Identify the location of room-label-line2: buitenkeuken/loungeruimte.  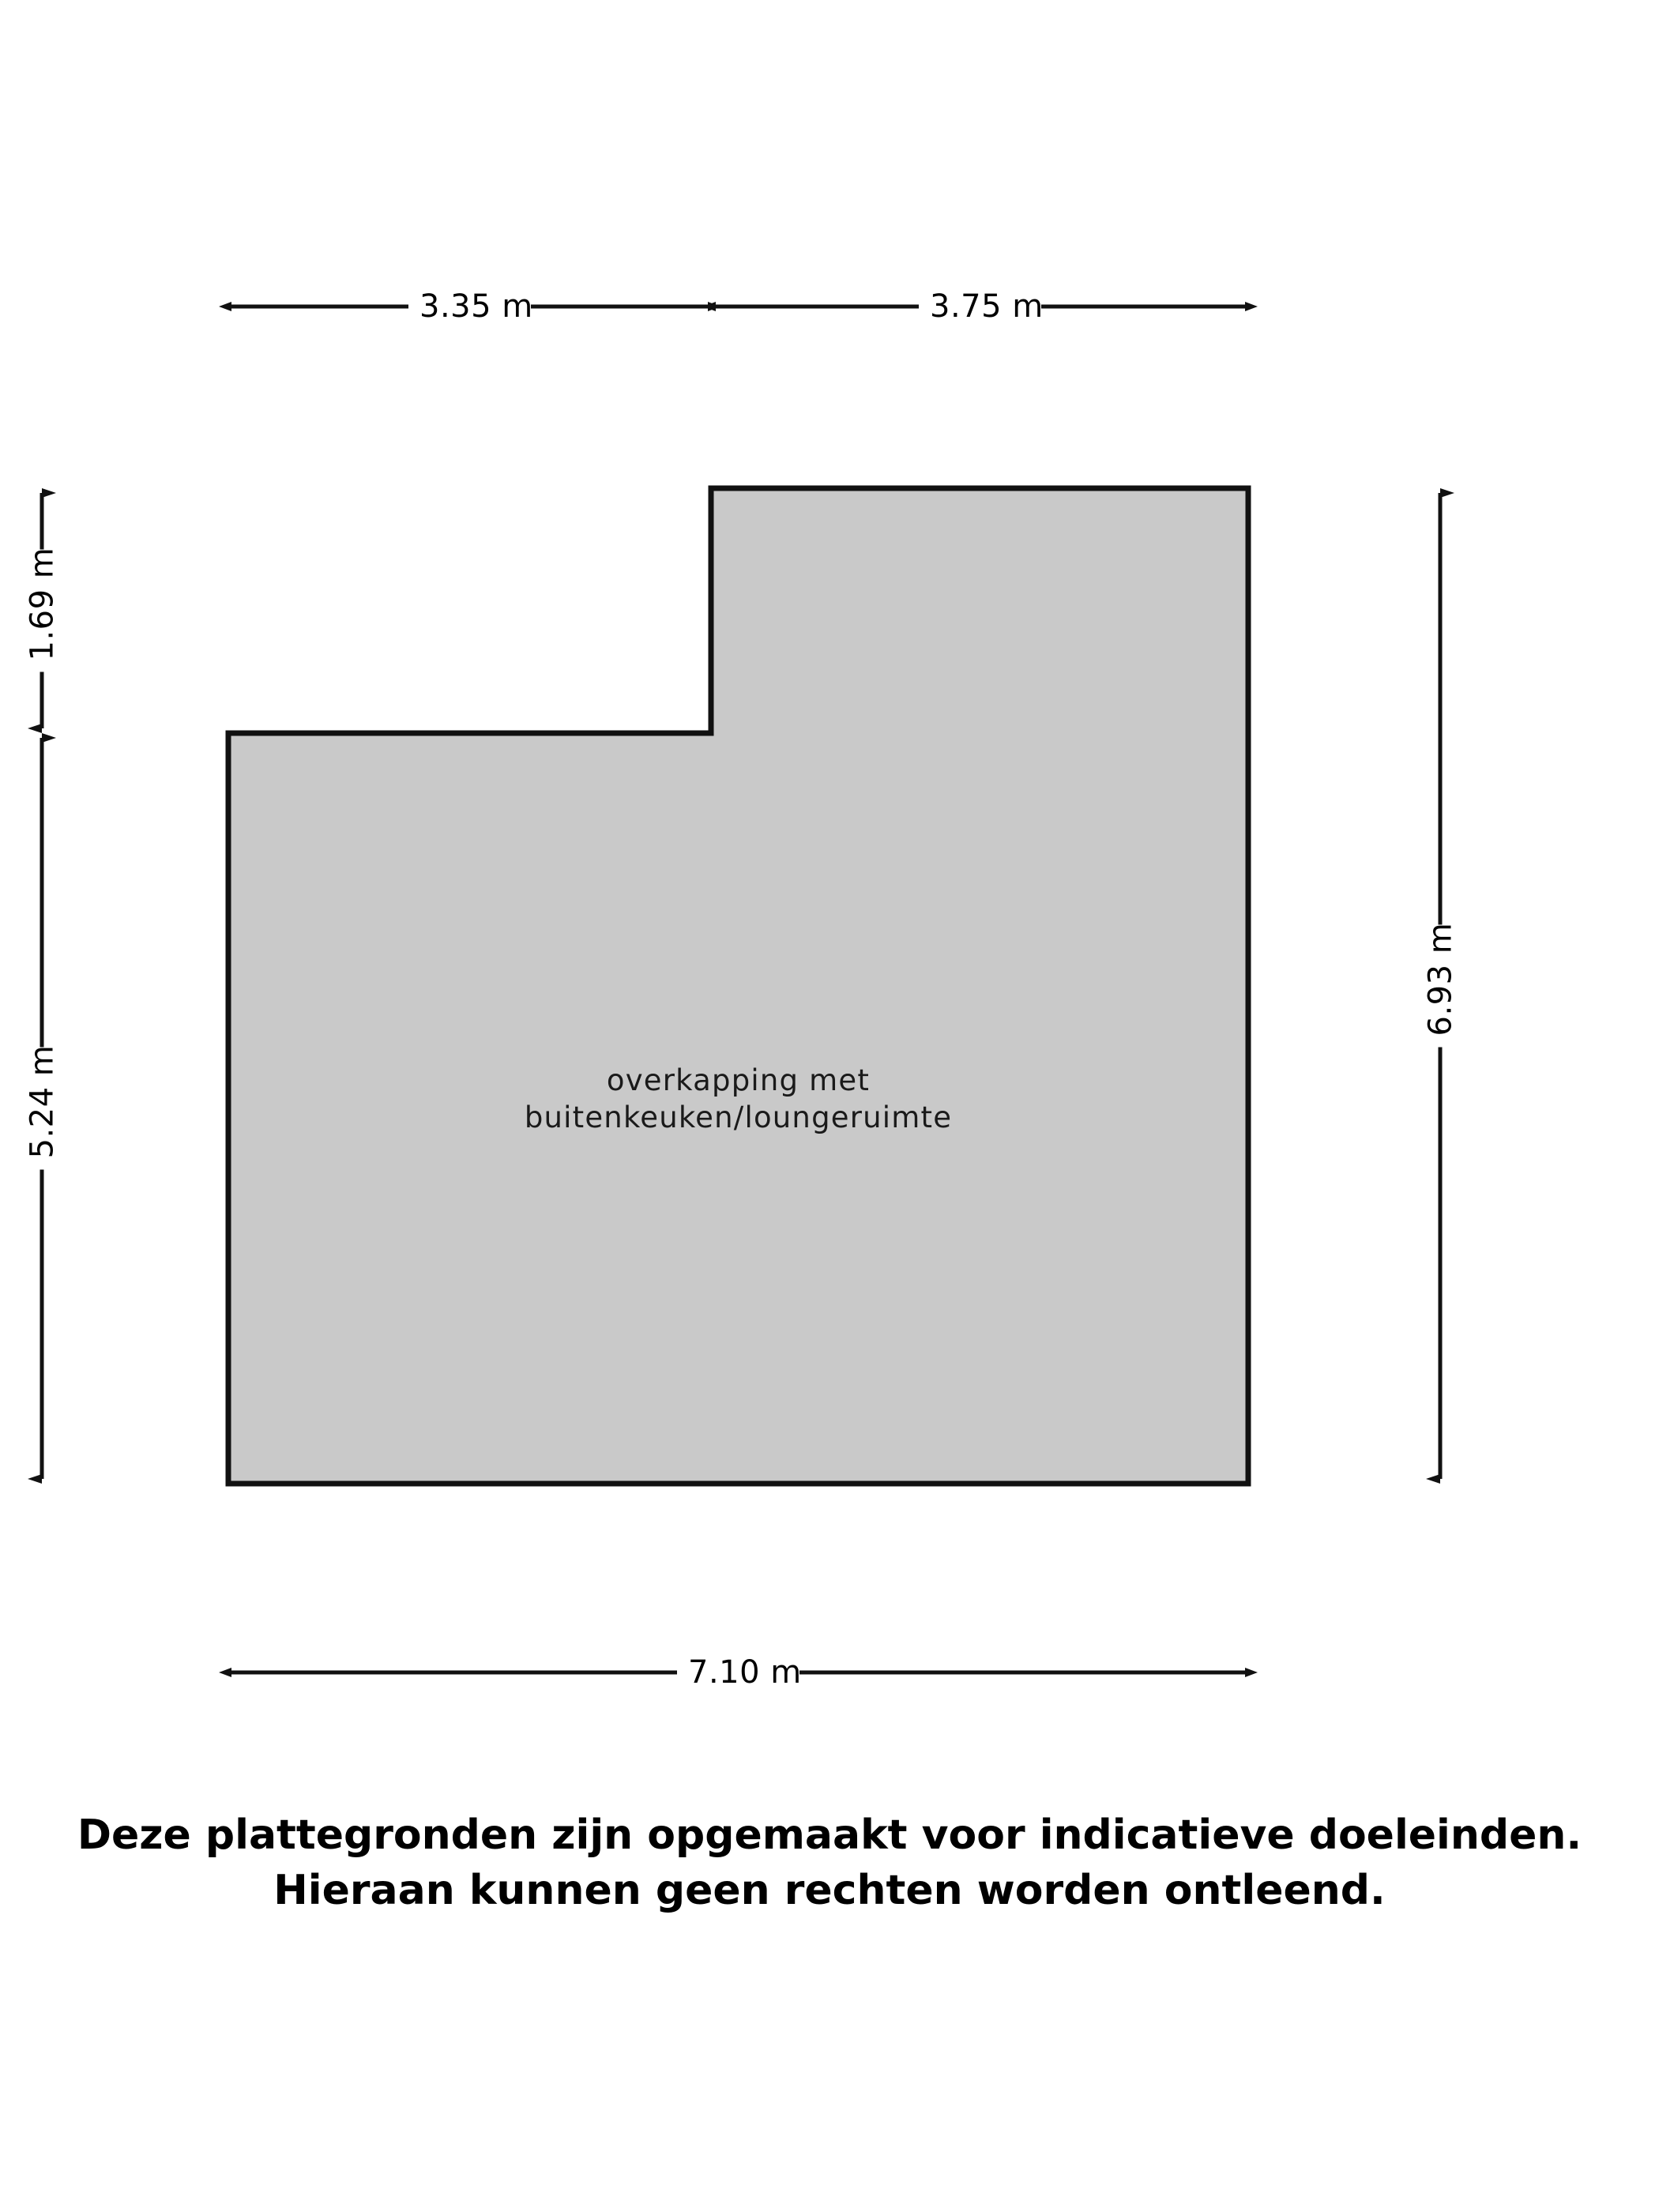
(739, 1118).